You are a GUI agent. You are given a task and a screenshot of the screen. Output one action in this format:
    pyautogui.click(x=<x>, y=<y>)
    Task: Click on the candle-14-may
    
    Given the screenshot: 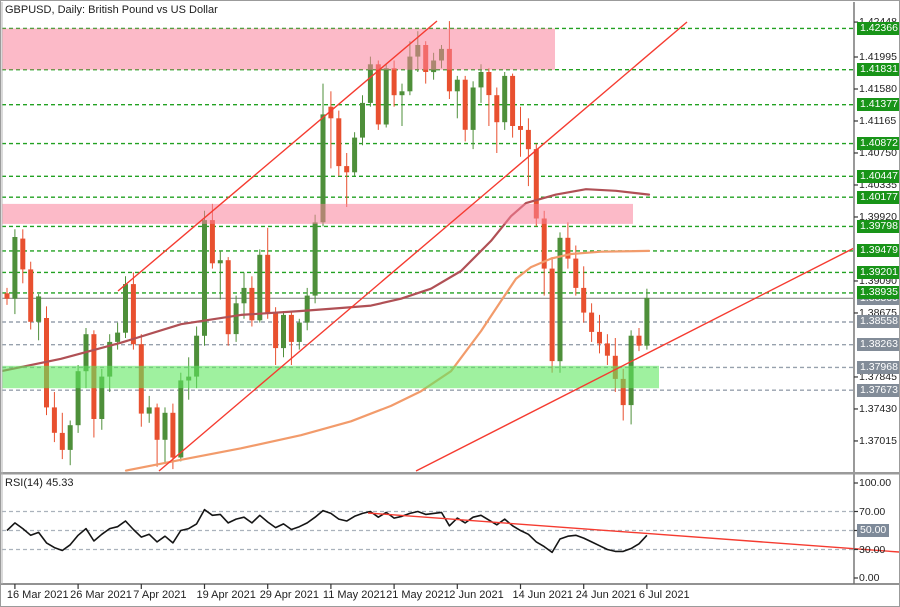 What is the action you would take?
    pyautogui.click(x=355, y=154)
    